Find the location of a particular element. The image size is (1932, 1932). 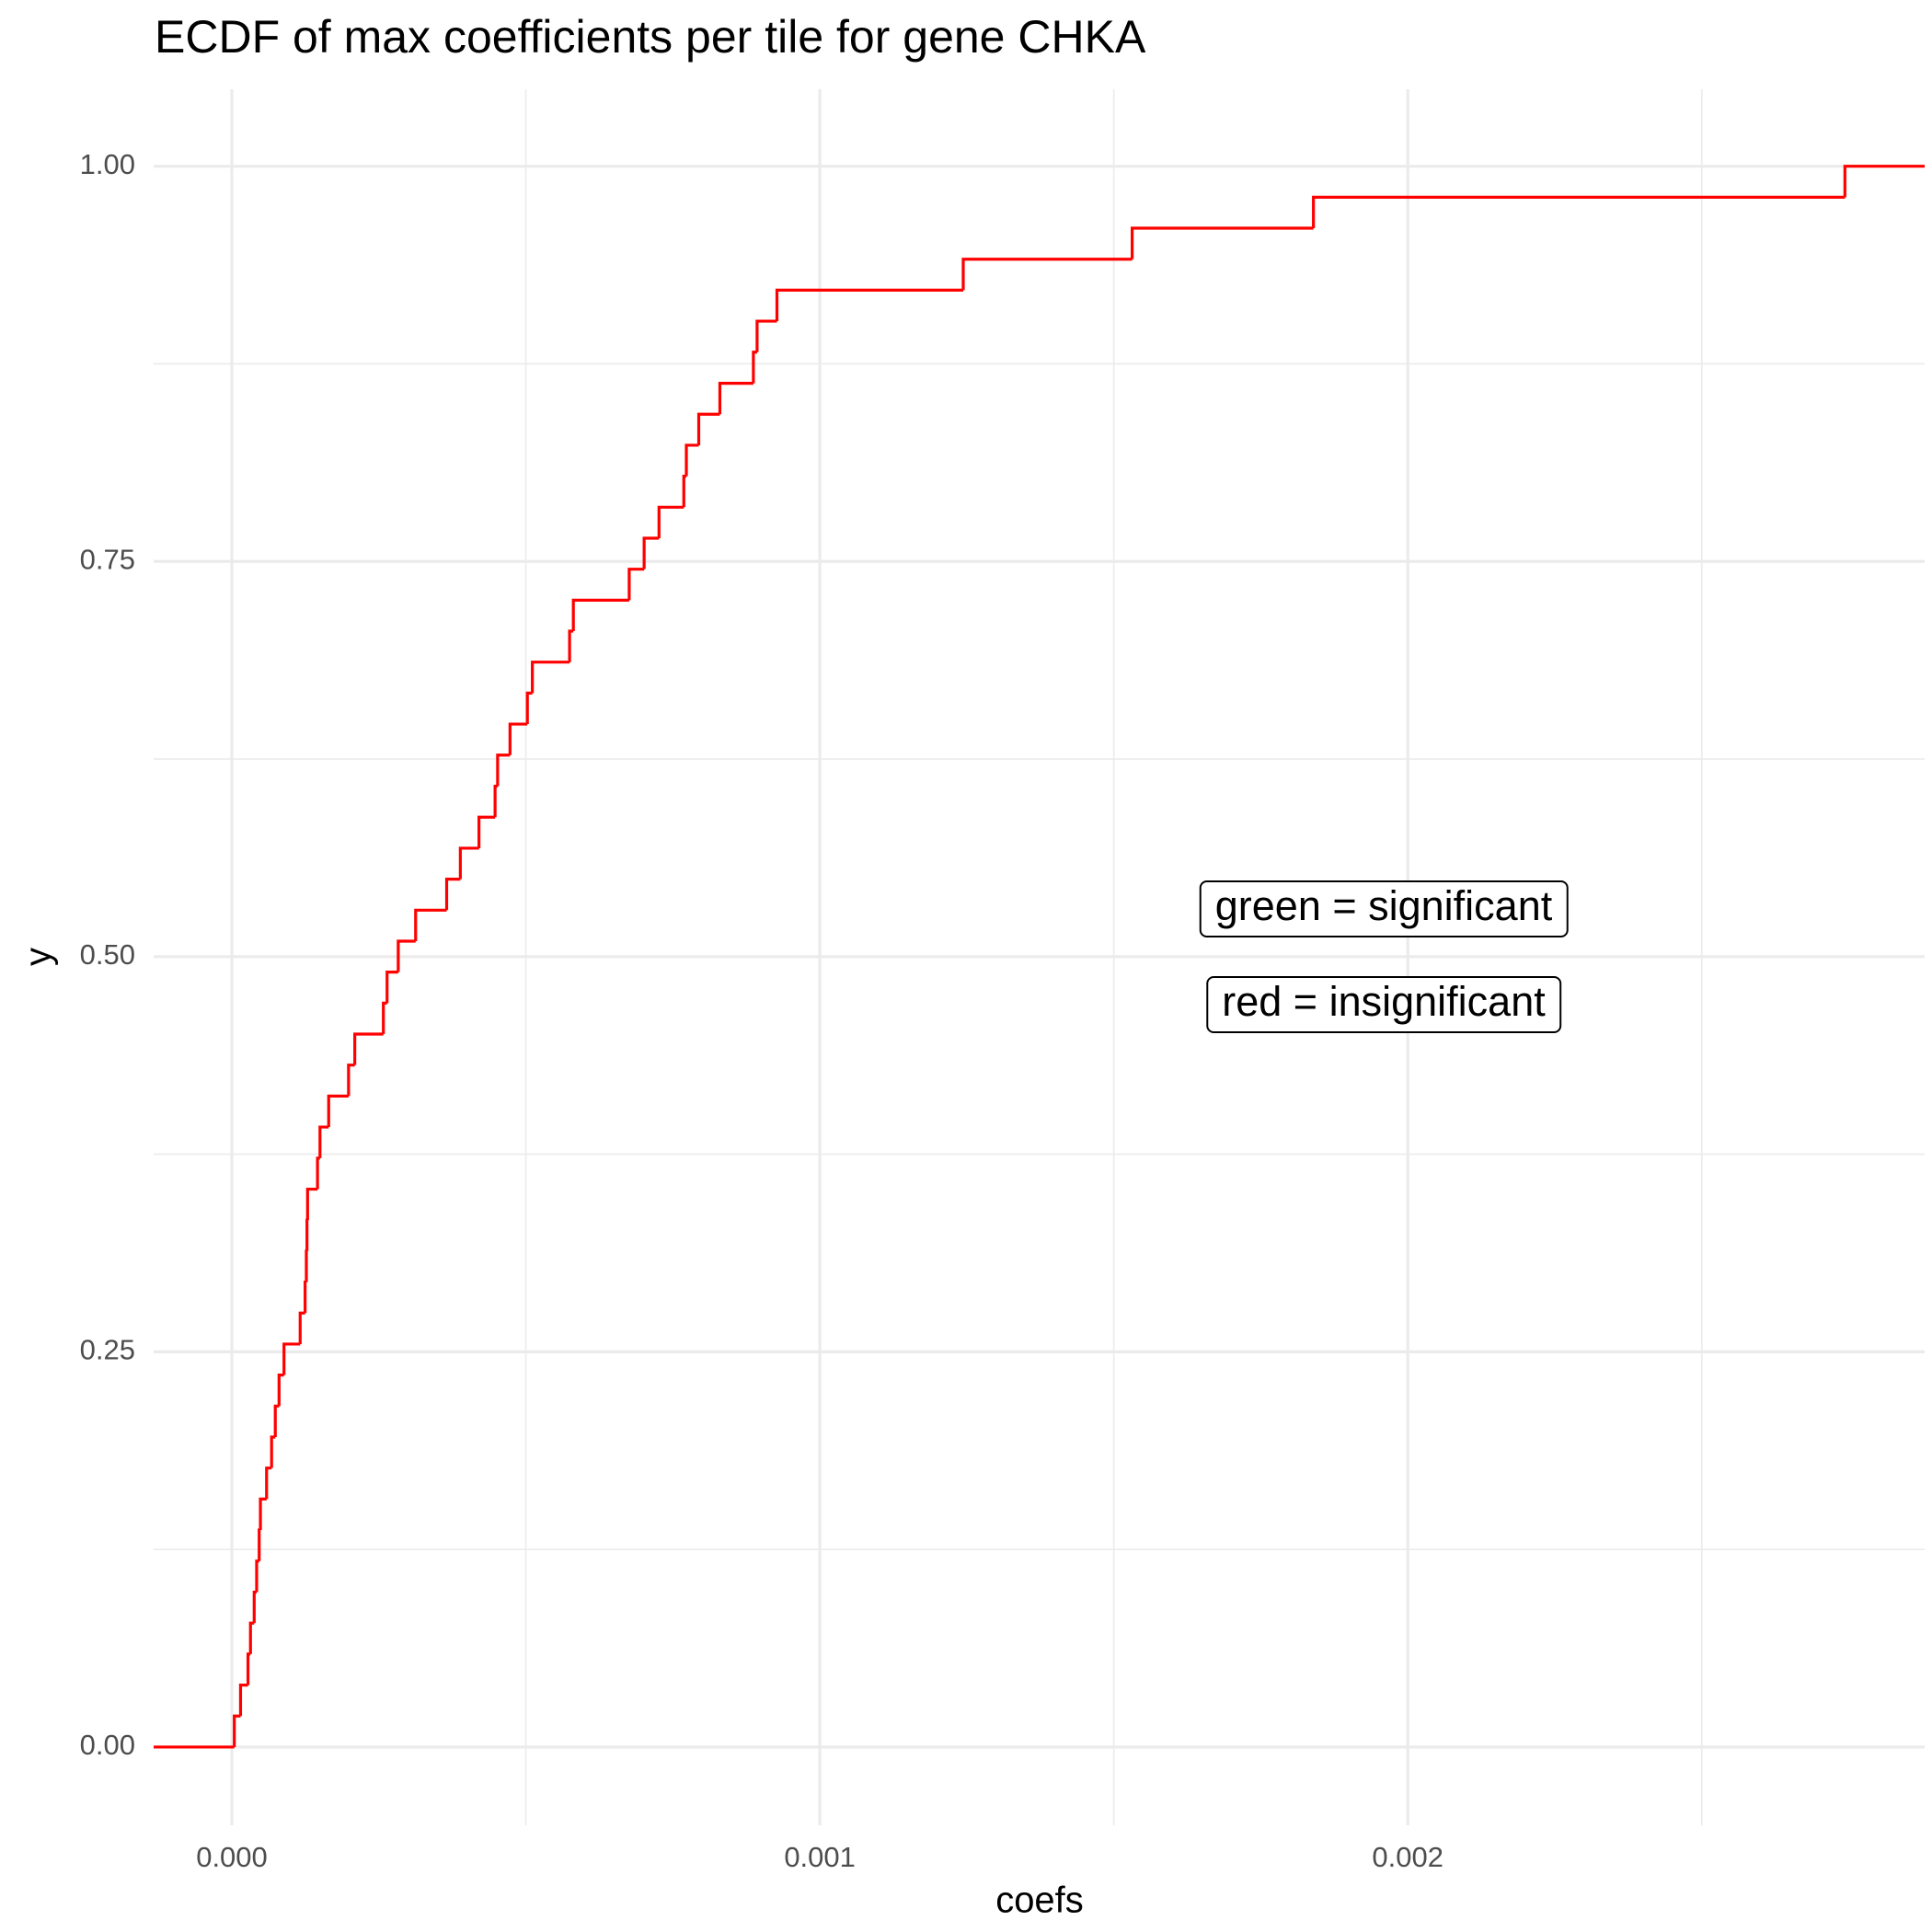

y-tick-label: 0.50 is located at coordinates (107, 954).